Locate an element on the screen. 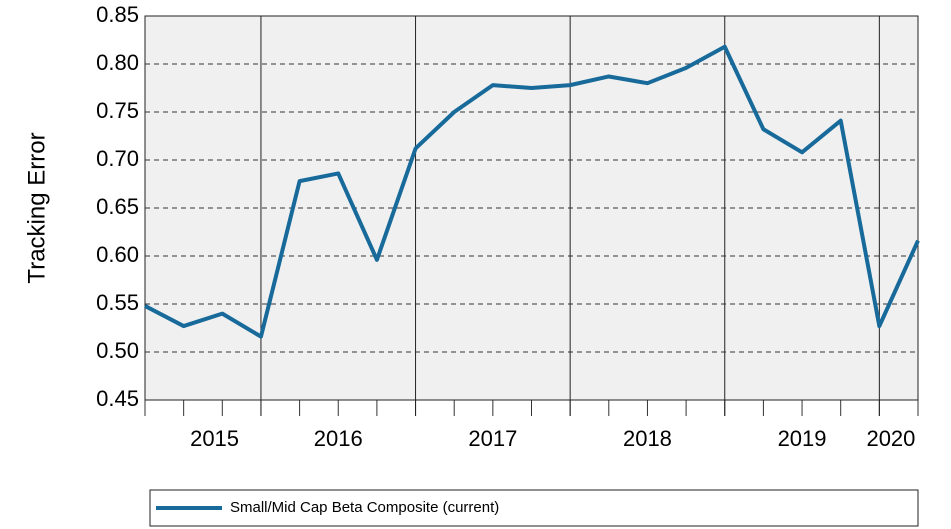 This screenshot has height=529, width=951. y-tick-label: 0.55 is located at coordinates (117, 302).